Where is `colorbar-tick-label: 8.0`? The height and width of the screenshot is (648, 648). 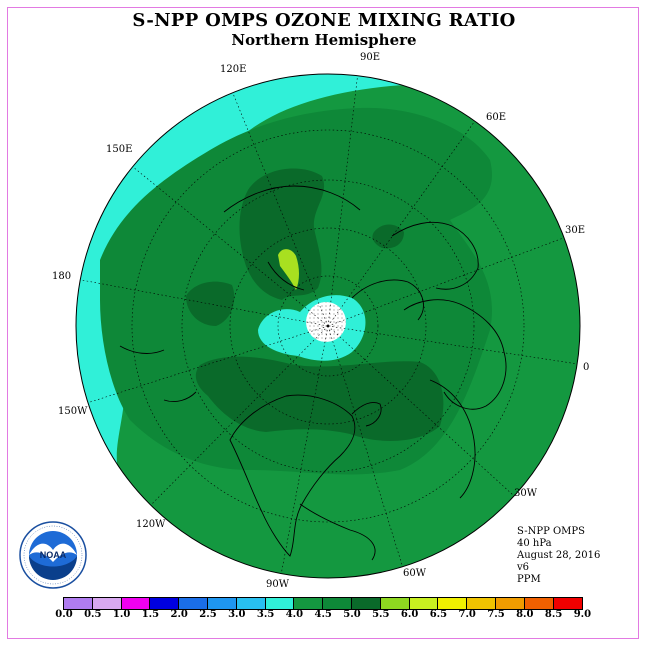
colorbar-tick-label: 8.0 is located at coordinates (525, 614).